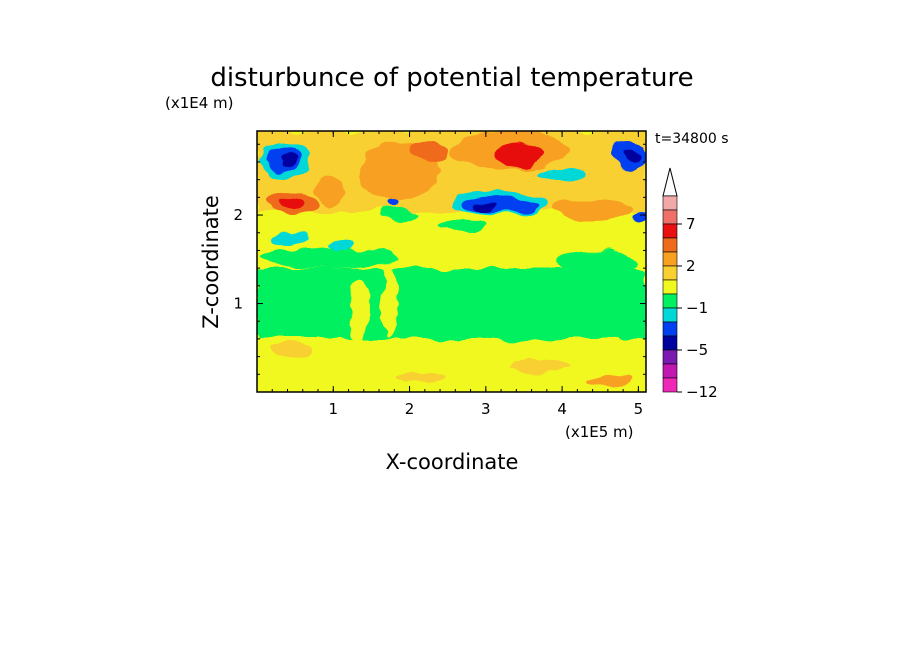  What do you see at coordinates (238, 304) in the screenshot?
I see `y-tick-label: 1` at bounding box center [238, 304].